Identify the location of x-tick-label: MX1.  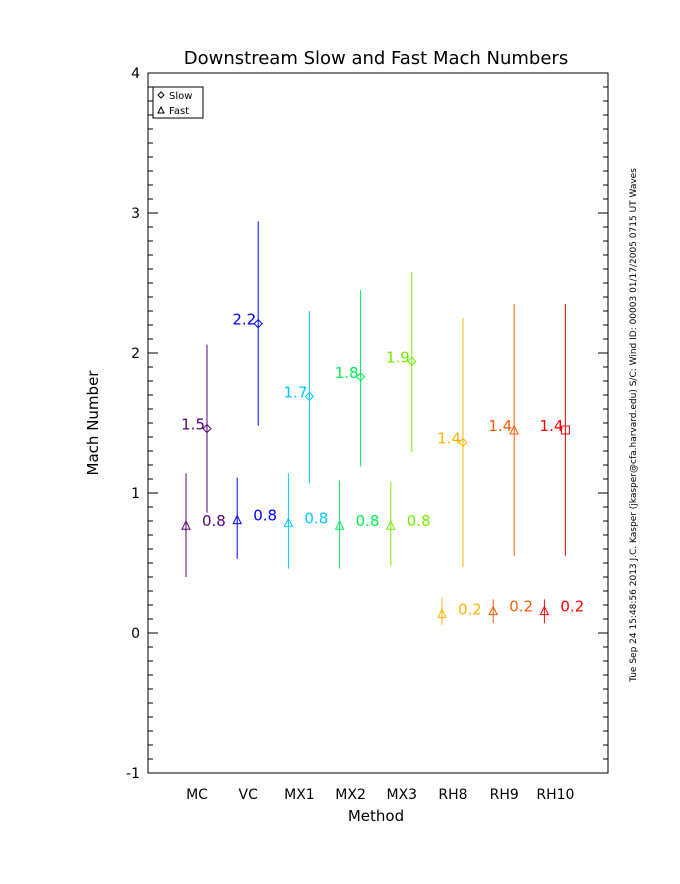
(299, 795).